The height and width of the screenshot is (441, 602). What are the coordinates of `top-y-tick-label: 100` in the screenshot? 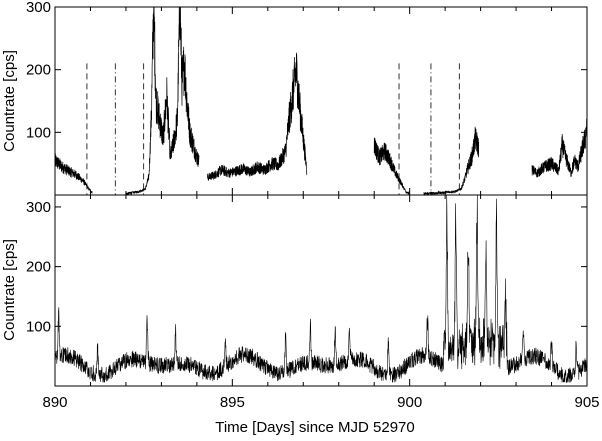 It's located at (38, 132).